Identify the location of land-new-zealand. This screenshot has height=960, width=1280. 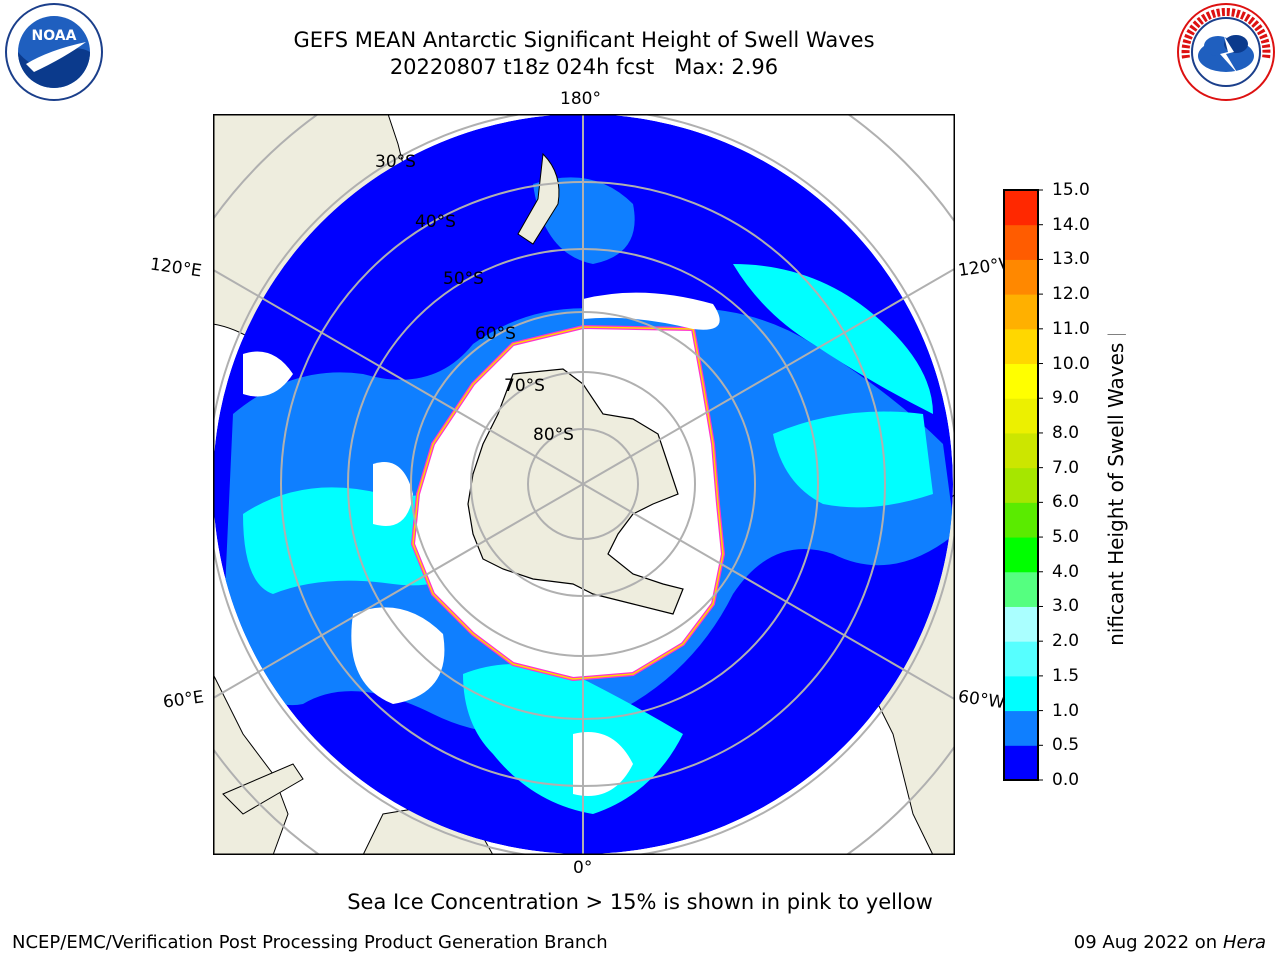
(538, 198).